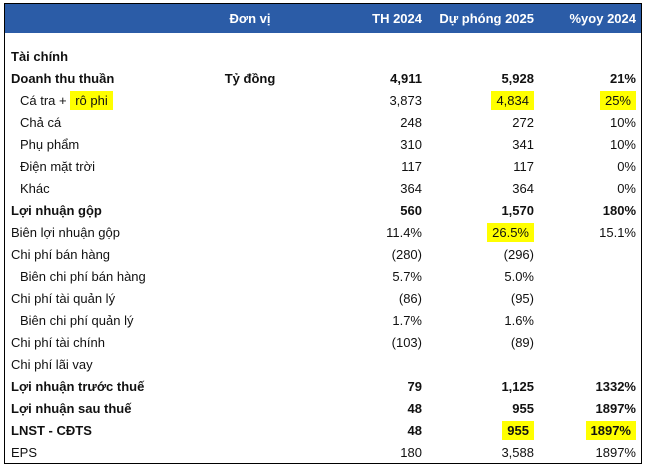  What do you see at coordinates (510, 232) in the screenshot?
I see `duphong2025-cell-value: 26.5%` at bounding box center [510, 232].